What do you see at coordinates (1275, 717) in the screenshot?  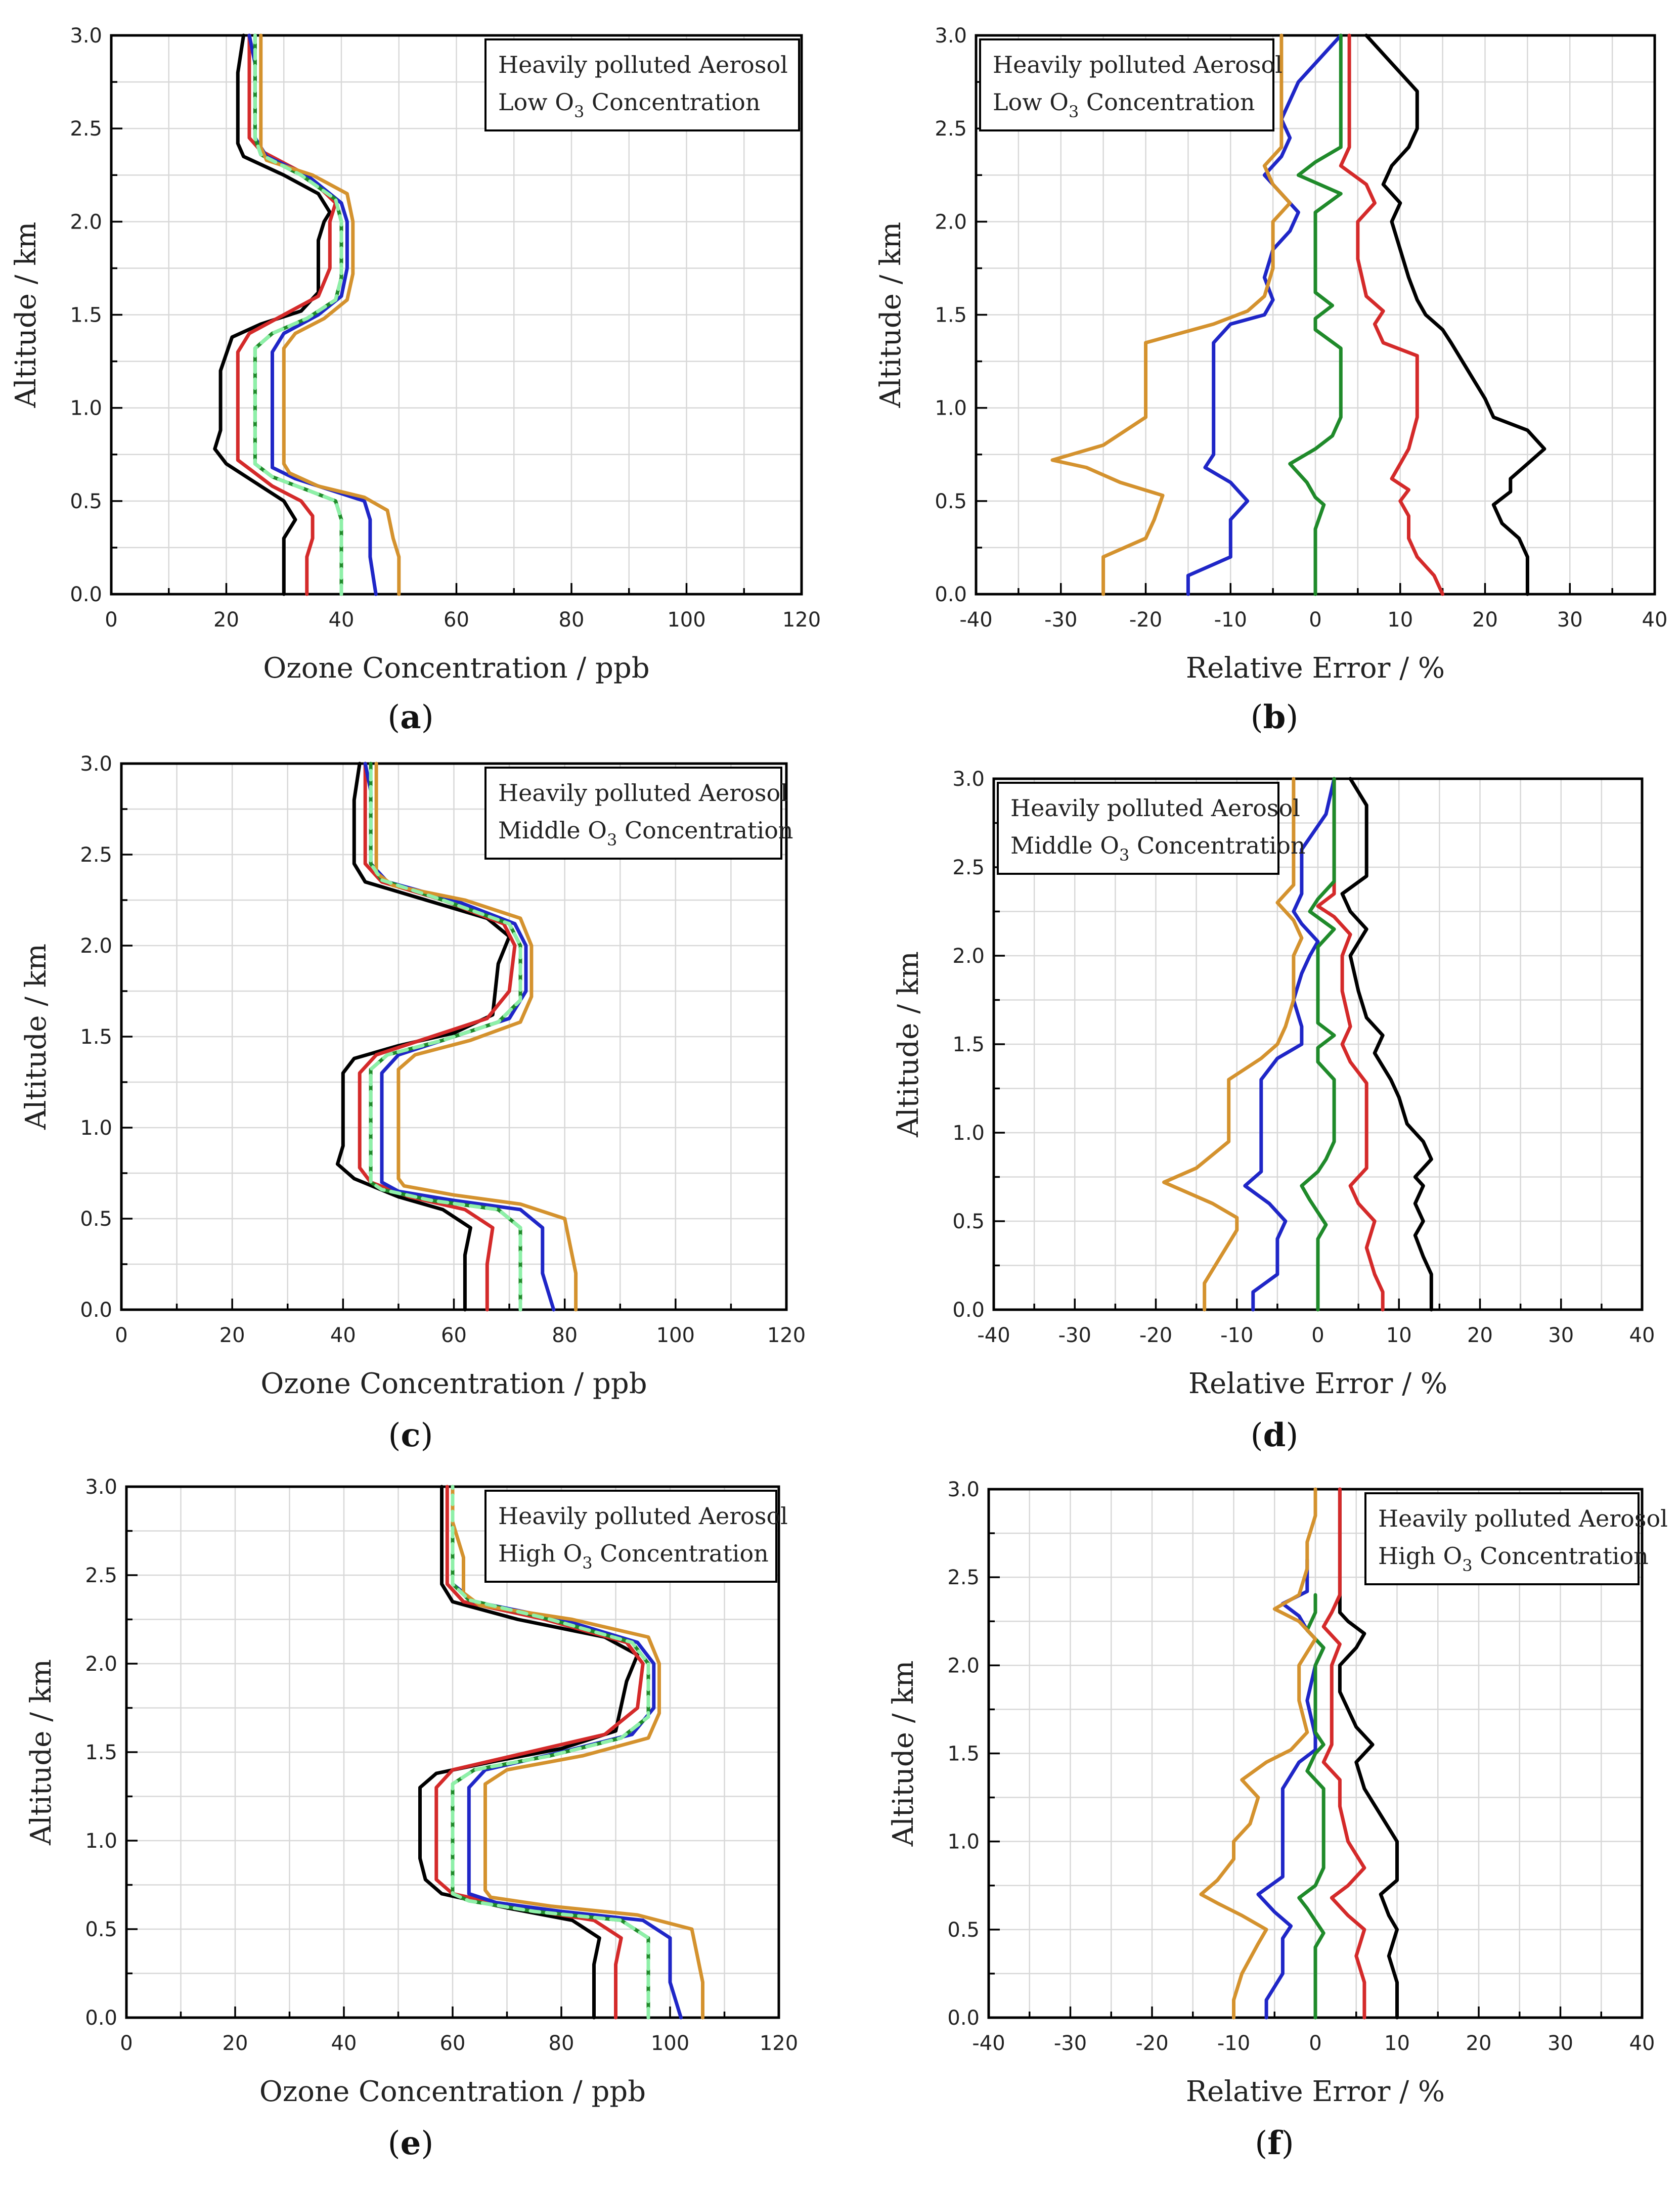 I see `panel-caption: (b)` at bounding box center [1275, 717].